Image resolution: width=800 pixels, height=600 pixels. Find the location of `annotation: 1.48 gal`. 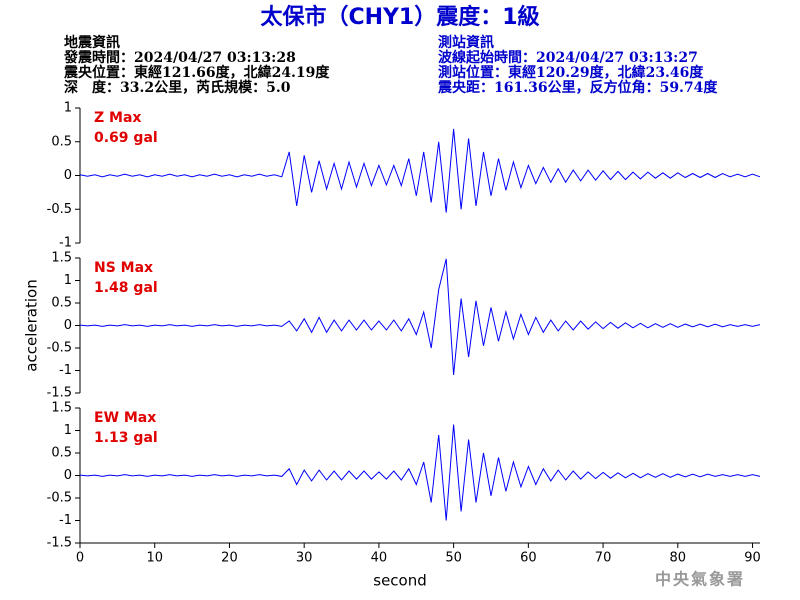

annotation: 1.48 gal is located at coordinates (126, 288).